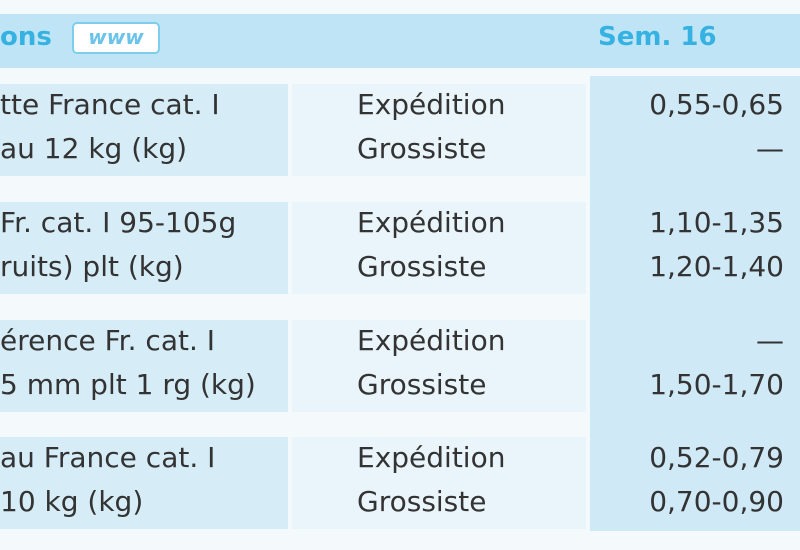  I want to click on price-text: 1,50-1,70, so click(716, 384).